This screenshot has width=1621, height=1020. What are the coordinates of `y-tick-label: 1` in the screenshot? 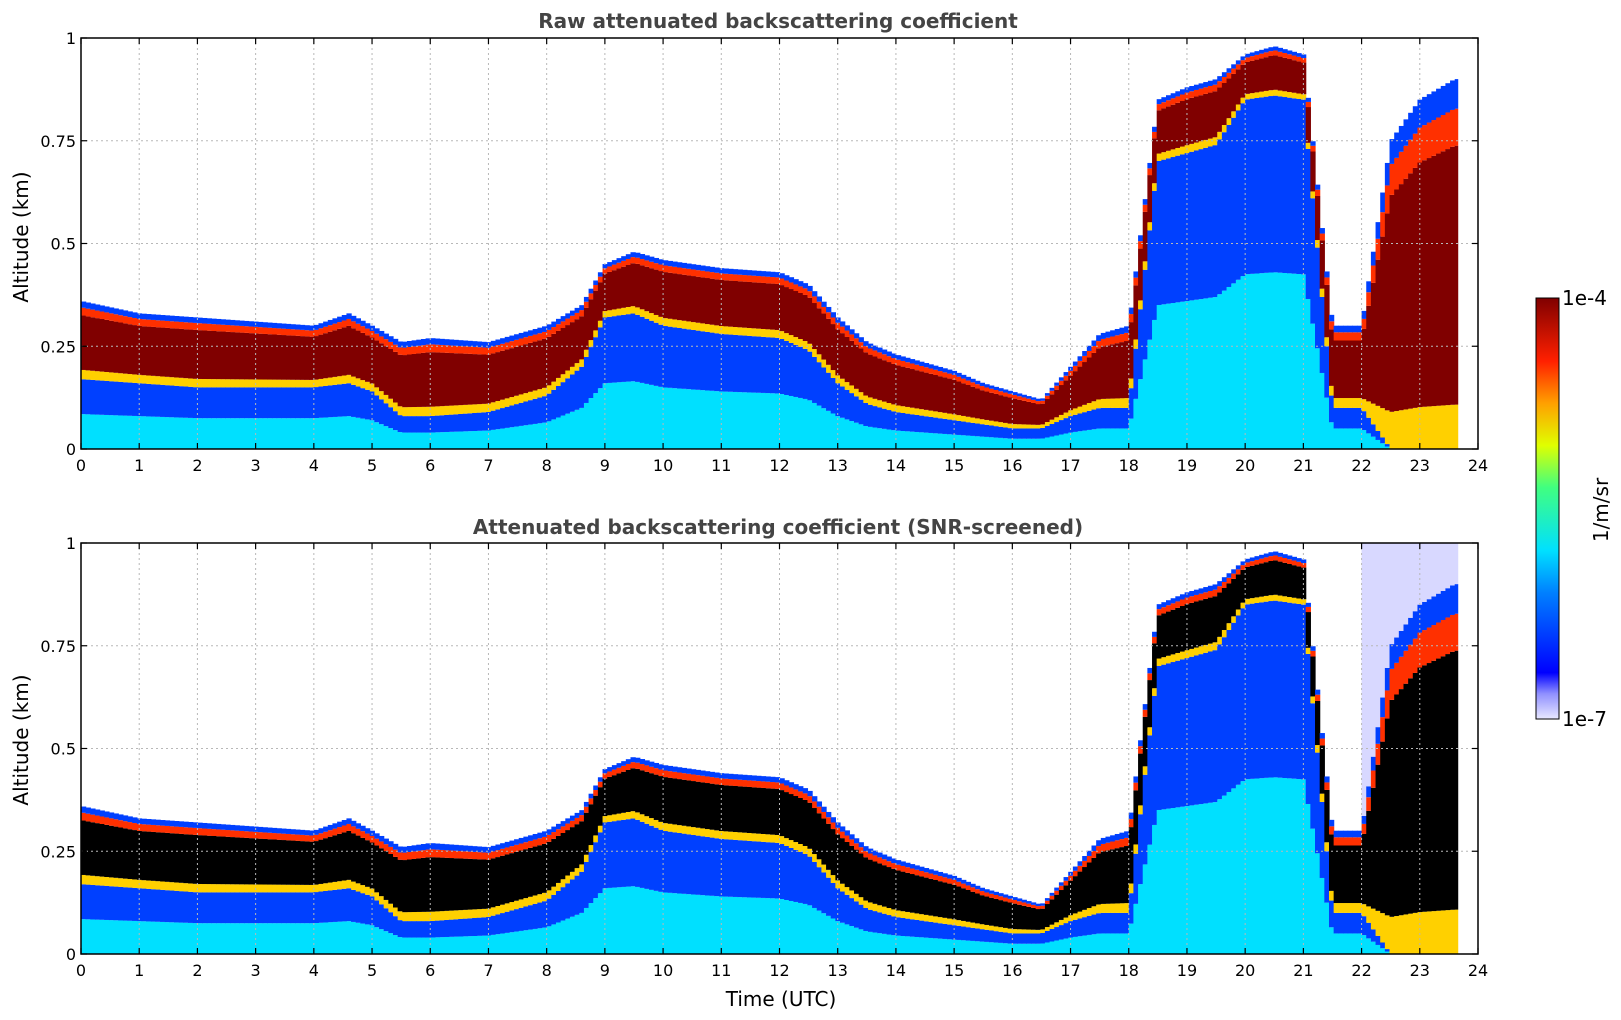 It's located at (71, 38).